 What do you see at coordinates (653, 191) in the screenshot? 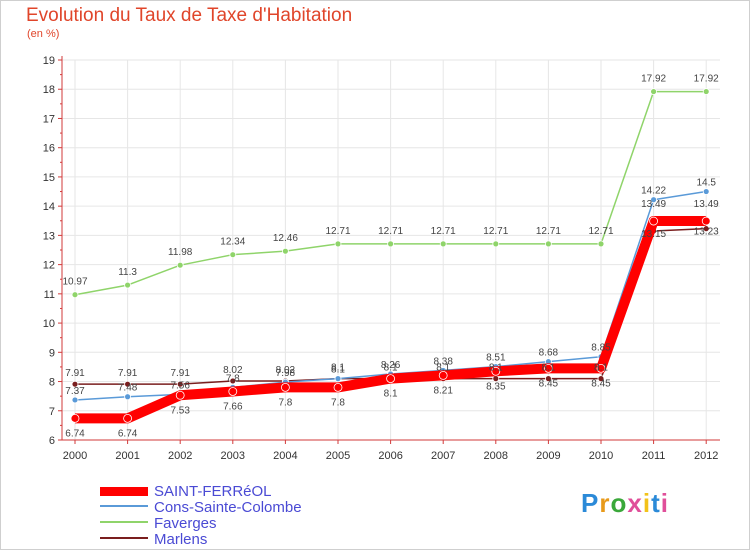
I see `data-label: 14.22` at bounding box center [653, 191].